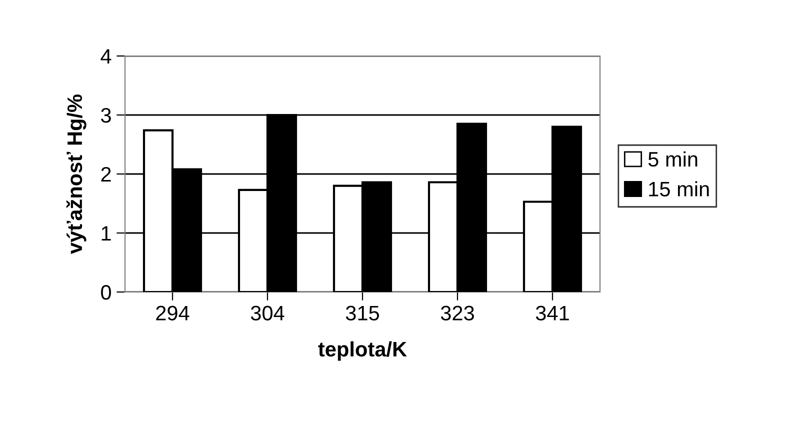 Image resolution: width=785 pixels, height=425 pixels. Describe the element at coordinates (673, 159) in the screenshot. I see `legend-label: 5 min` at that location.